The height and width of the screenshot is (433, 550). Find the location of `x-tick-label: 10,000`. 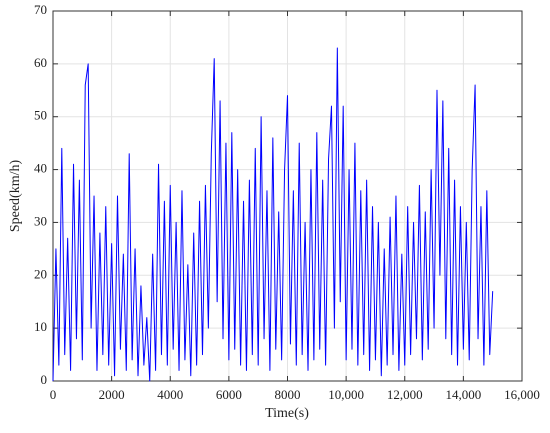

x-tick-label: 10,000 is located at coordinates (346, 394).